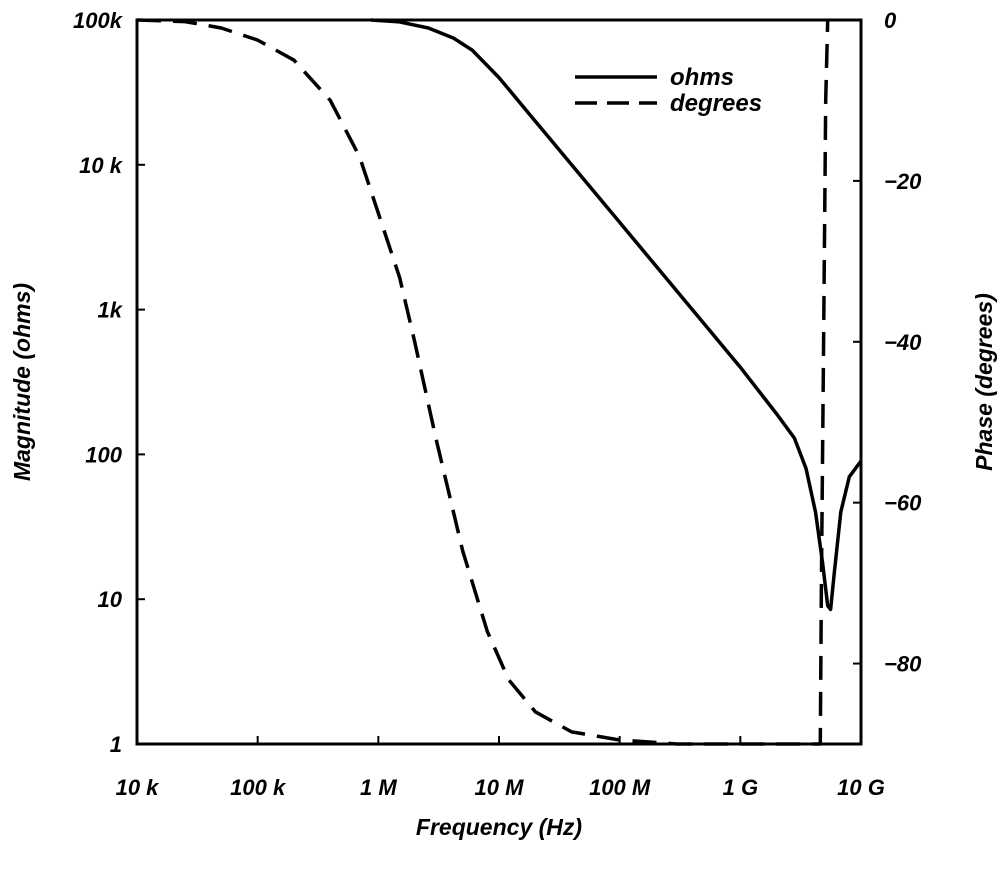 The height and width of the screenshot is (869, 1005). Describe the element at coordinates (116, 744) in the screenshot. I see `y-left-tick-label: 1` at that location.